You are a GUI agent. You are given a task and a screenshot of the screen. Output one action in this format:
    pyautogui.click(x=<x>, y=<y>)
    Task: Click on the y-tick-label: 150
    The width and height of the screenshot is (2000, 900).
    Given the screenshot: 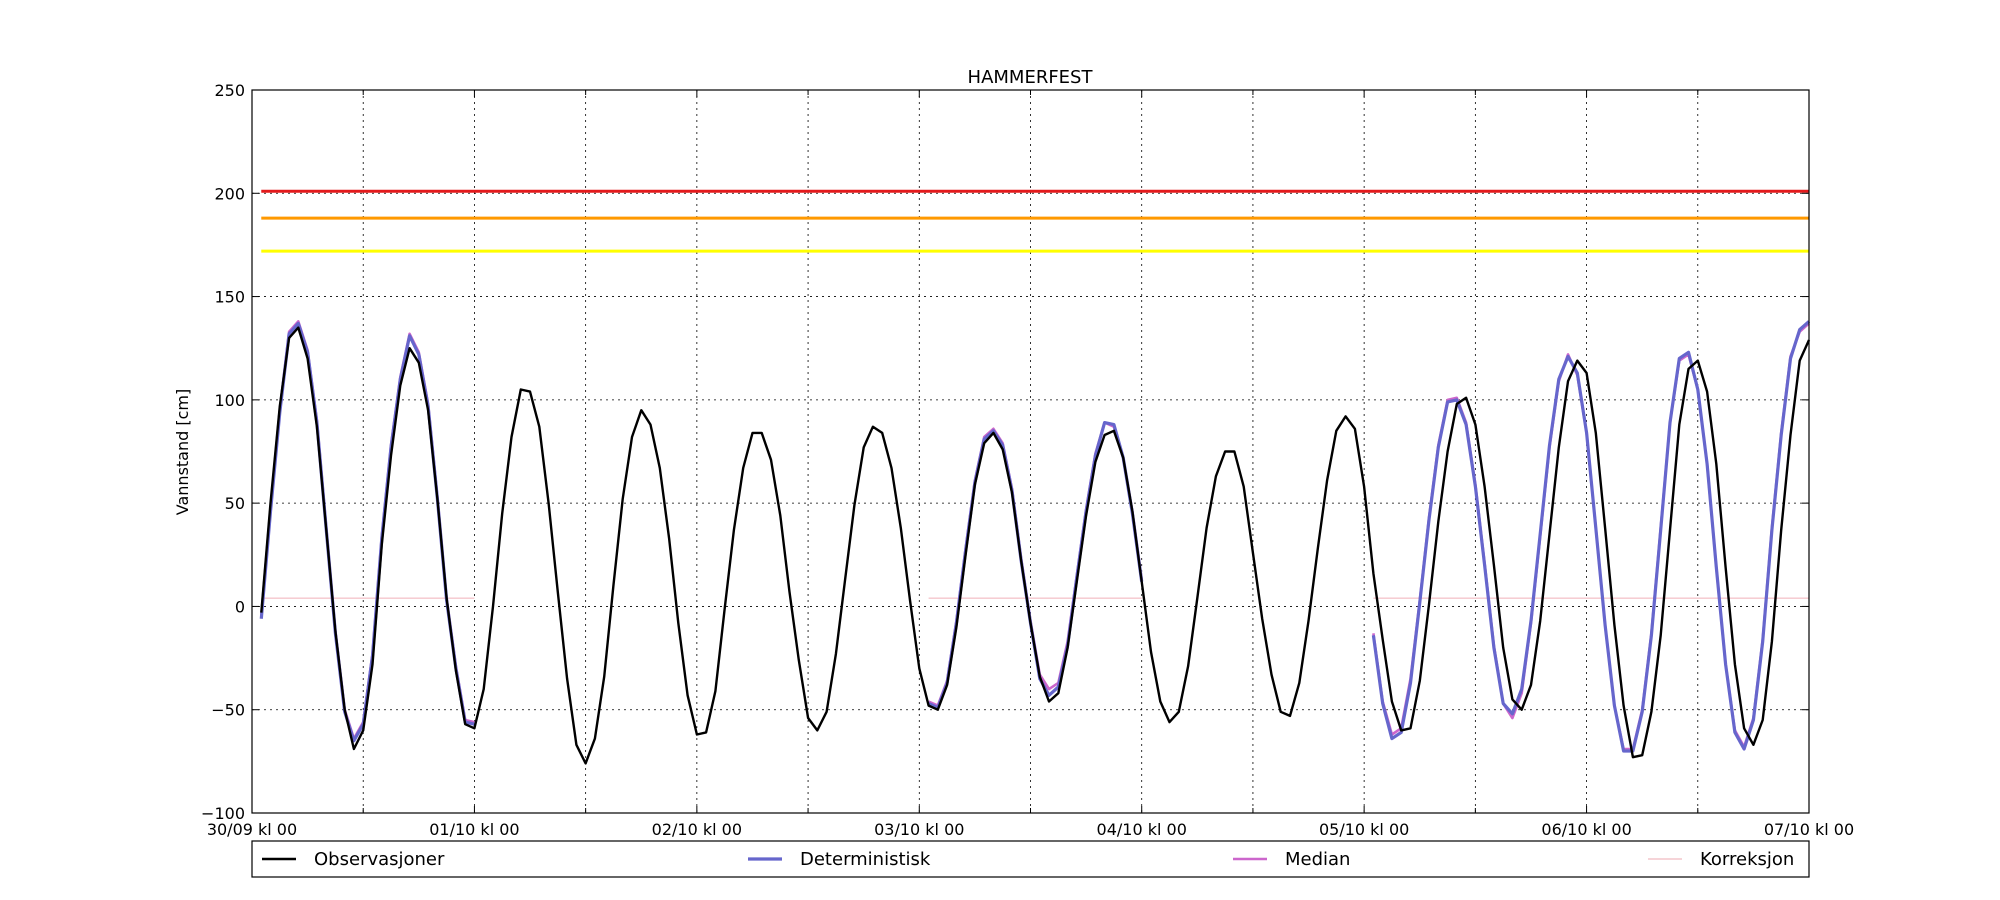 What is the action you would take?
    pyautogui.click(x=229, y=297)
    